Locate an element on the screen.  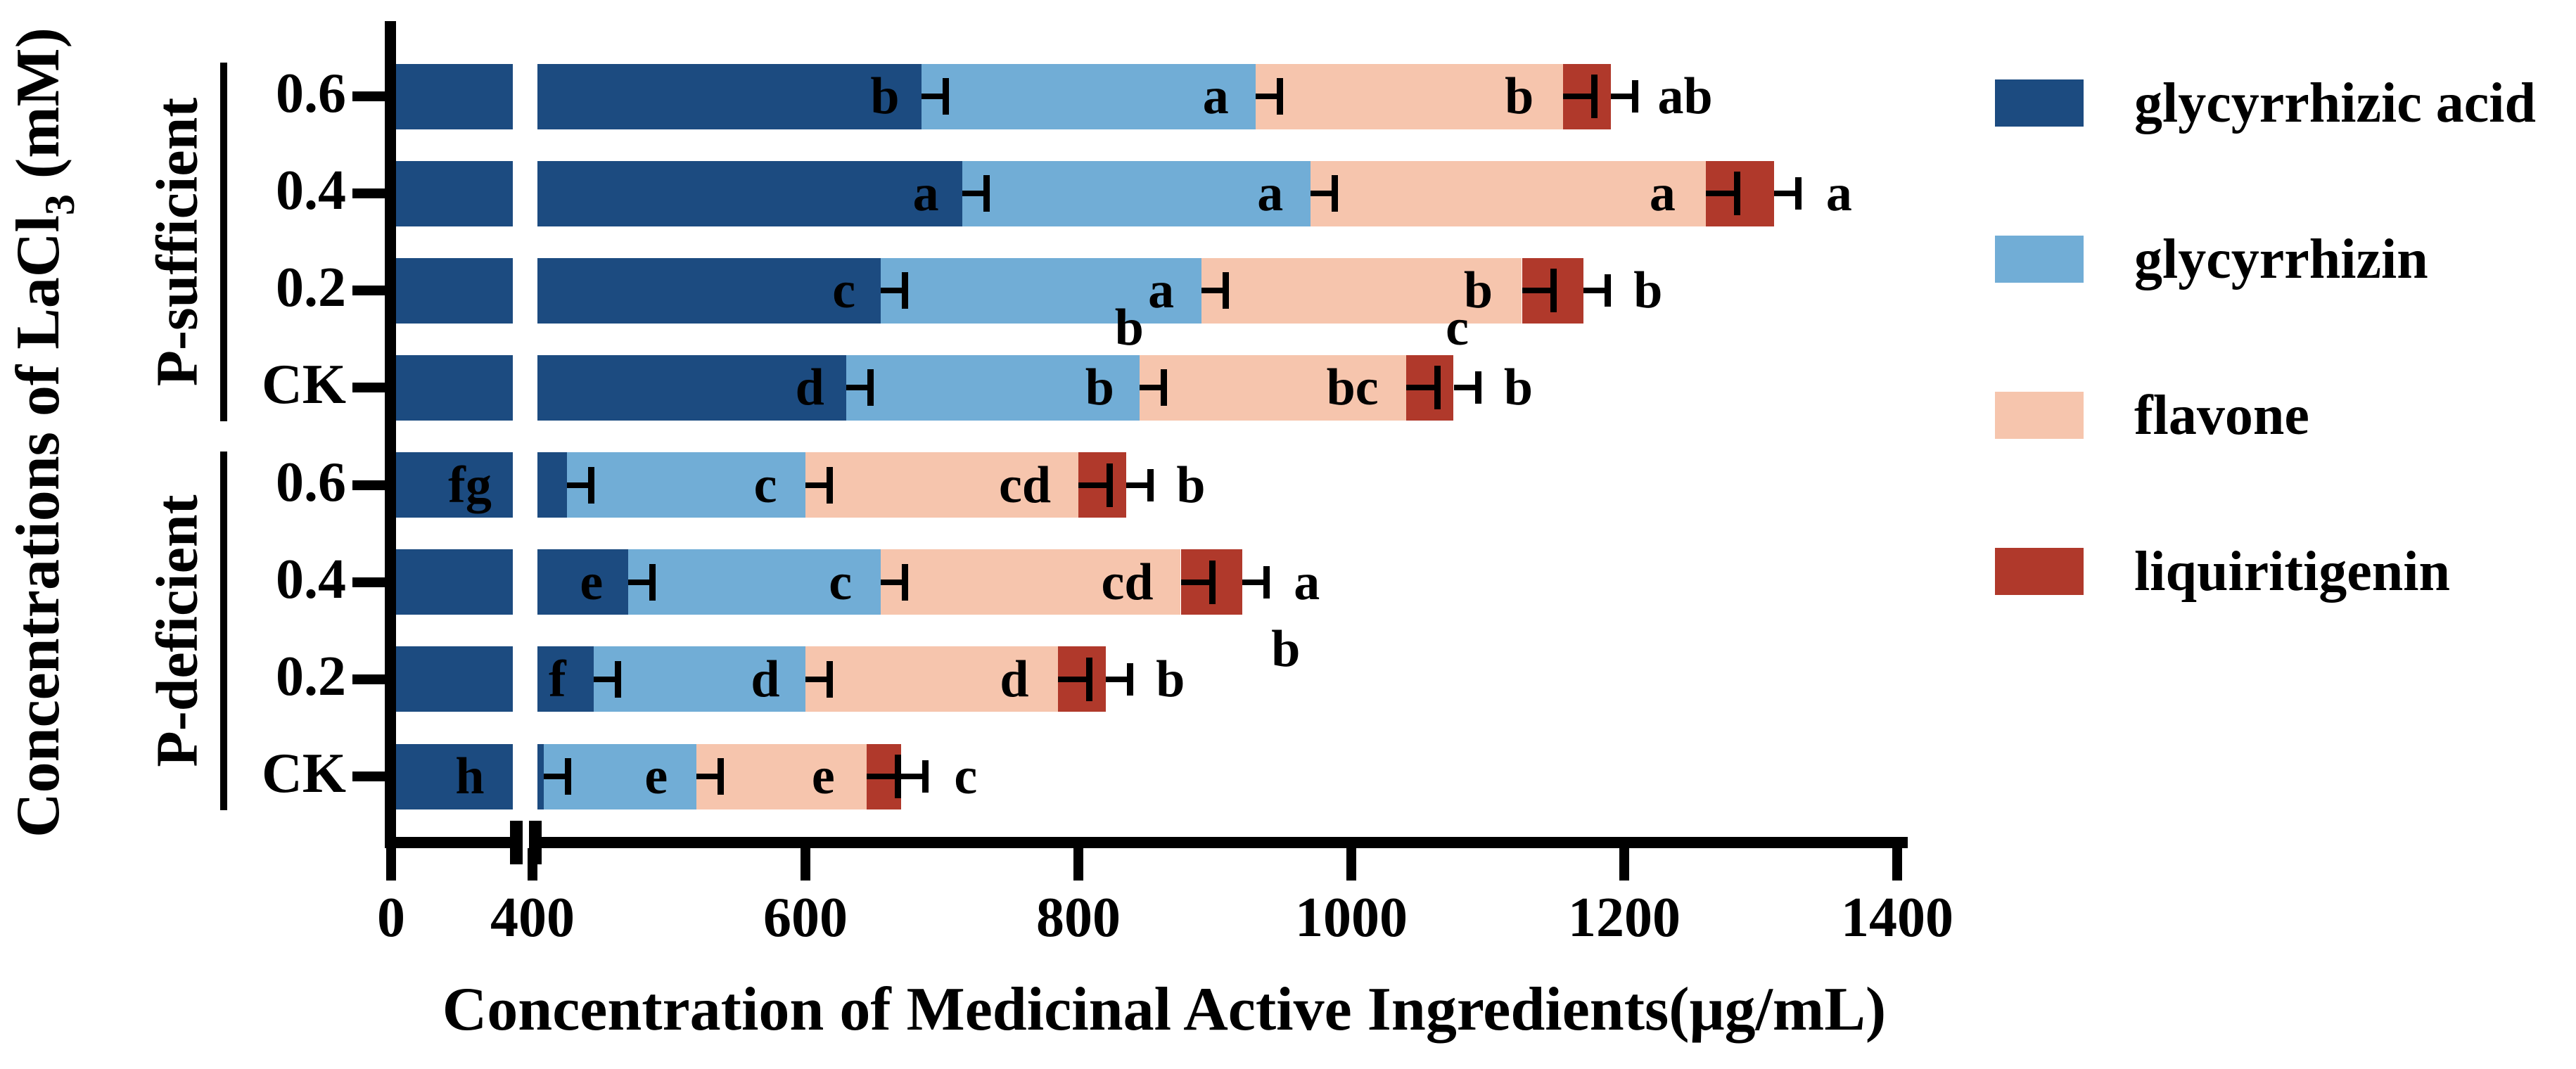
group-bracket-p-deficient is located at coordinates (223, 631).